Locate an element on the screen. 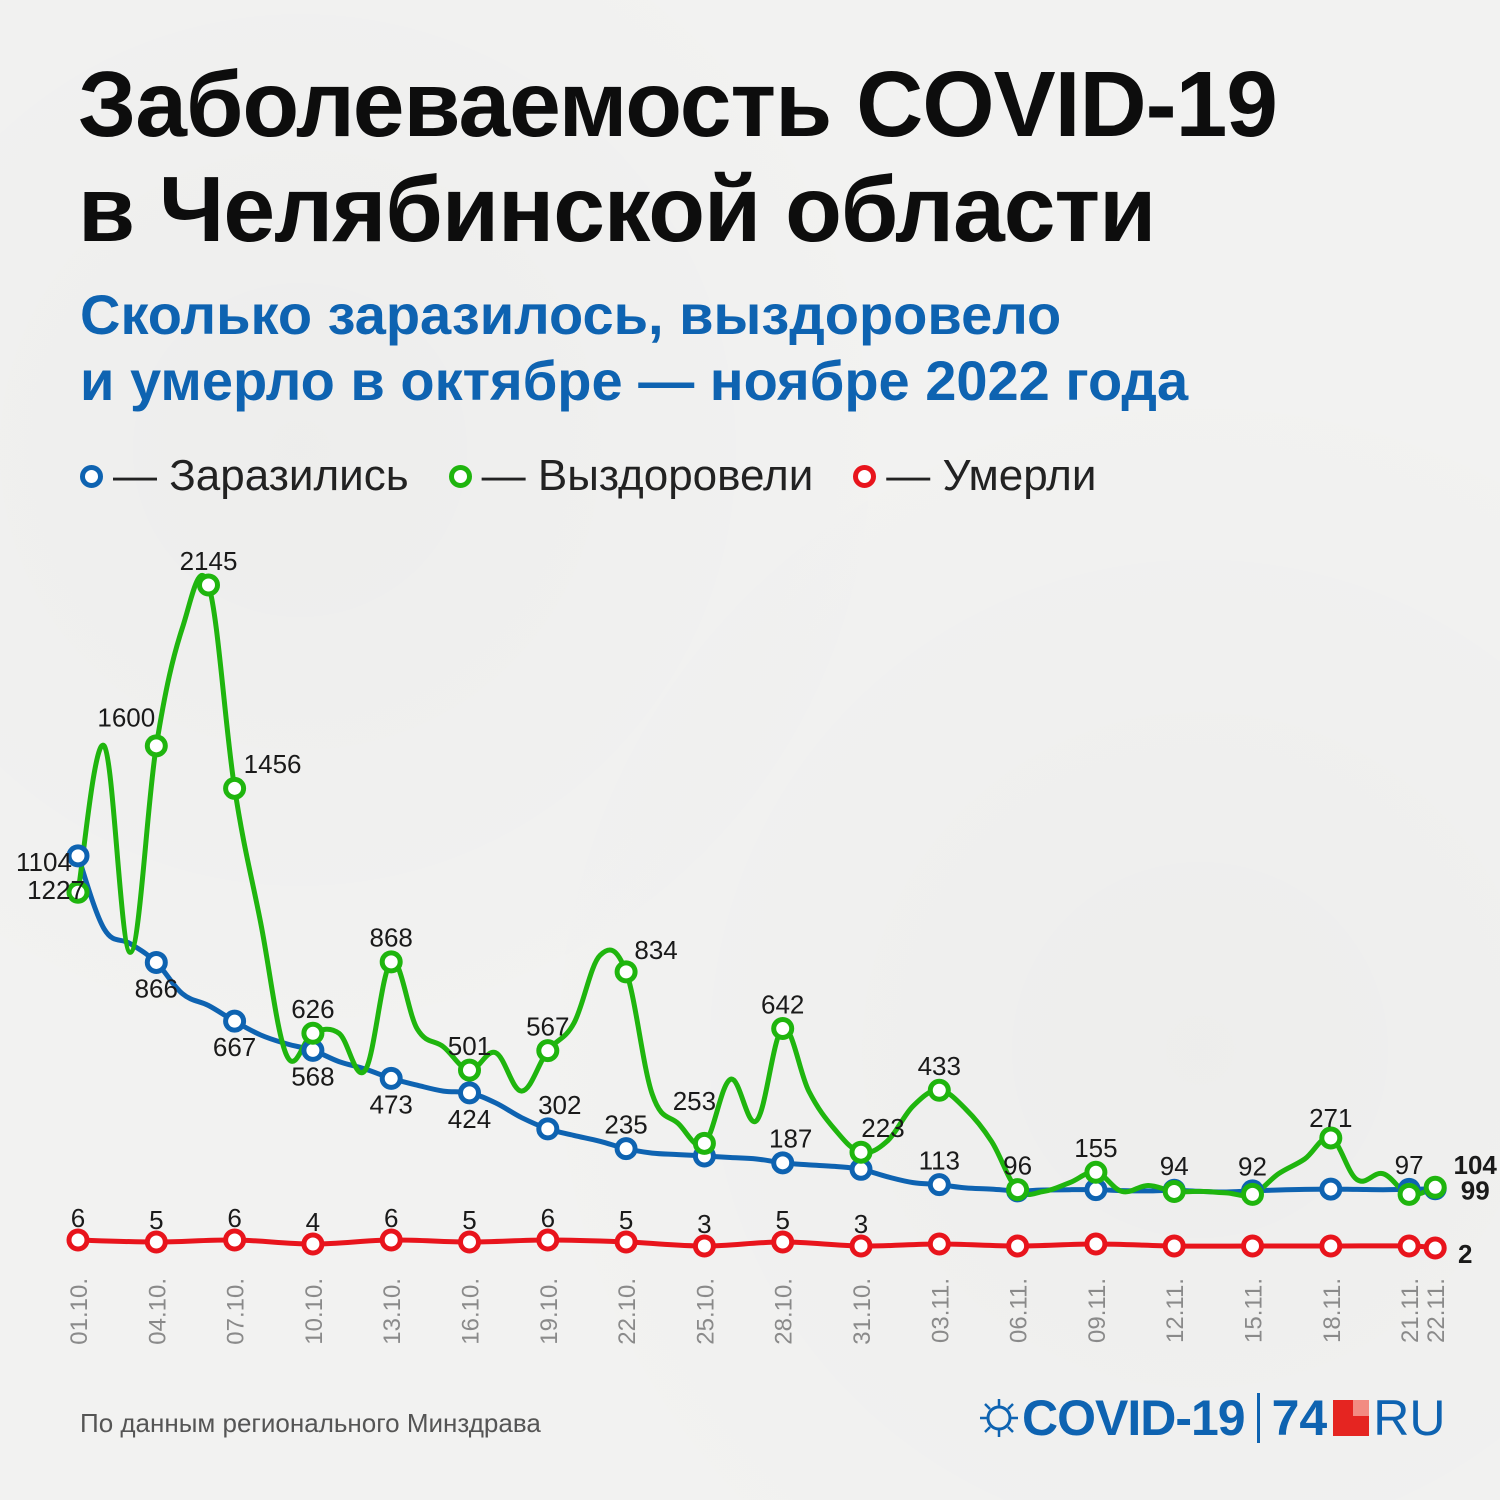  data-label-died-5: 5 is located at coordinates (469, 1220).